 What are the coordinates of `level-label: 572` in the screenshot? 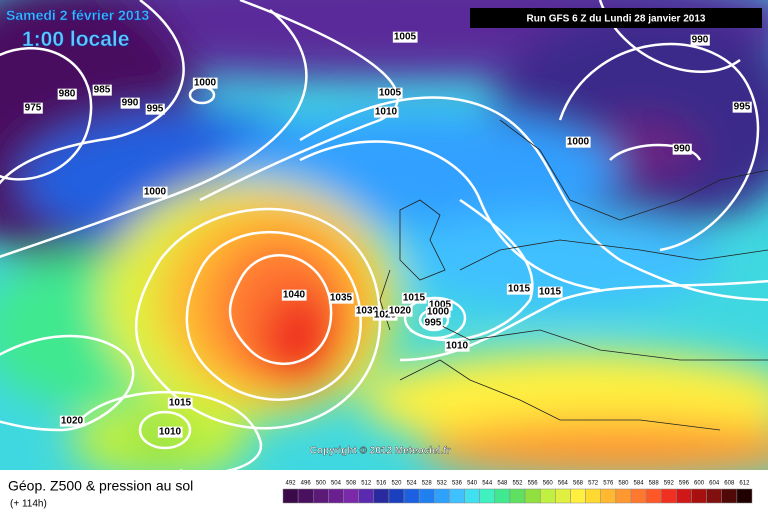 It's located at (593, 484).